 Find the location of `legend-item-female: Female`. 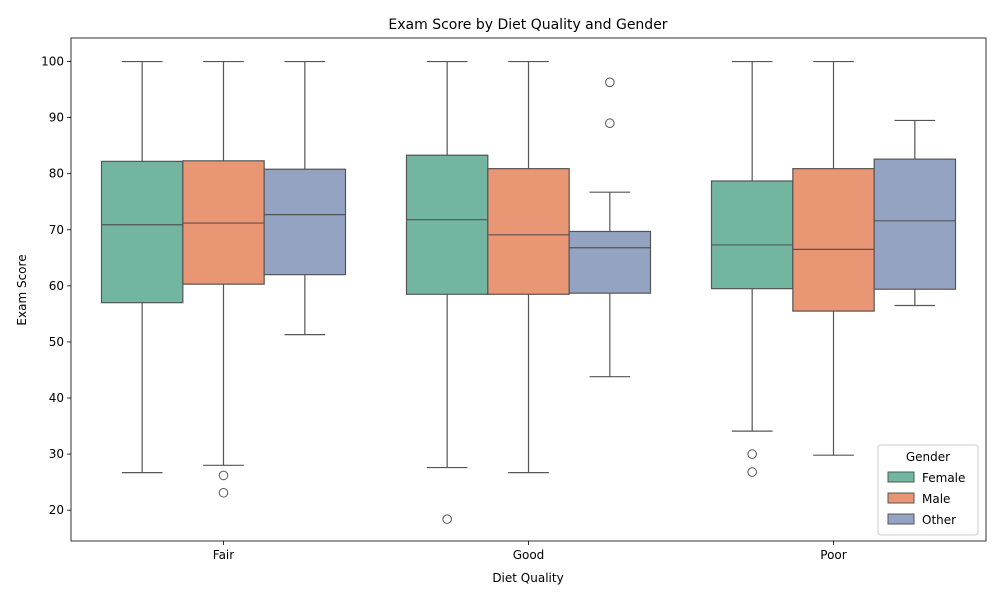

legend-item-female: Female is located at coordinates (926, 478).